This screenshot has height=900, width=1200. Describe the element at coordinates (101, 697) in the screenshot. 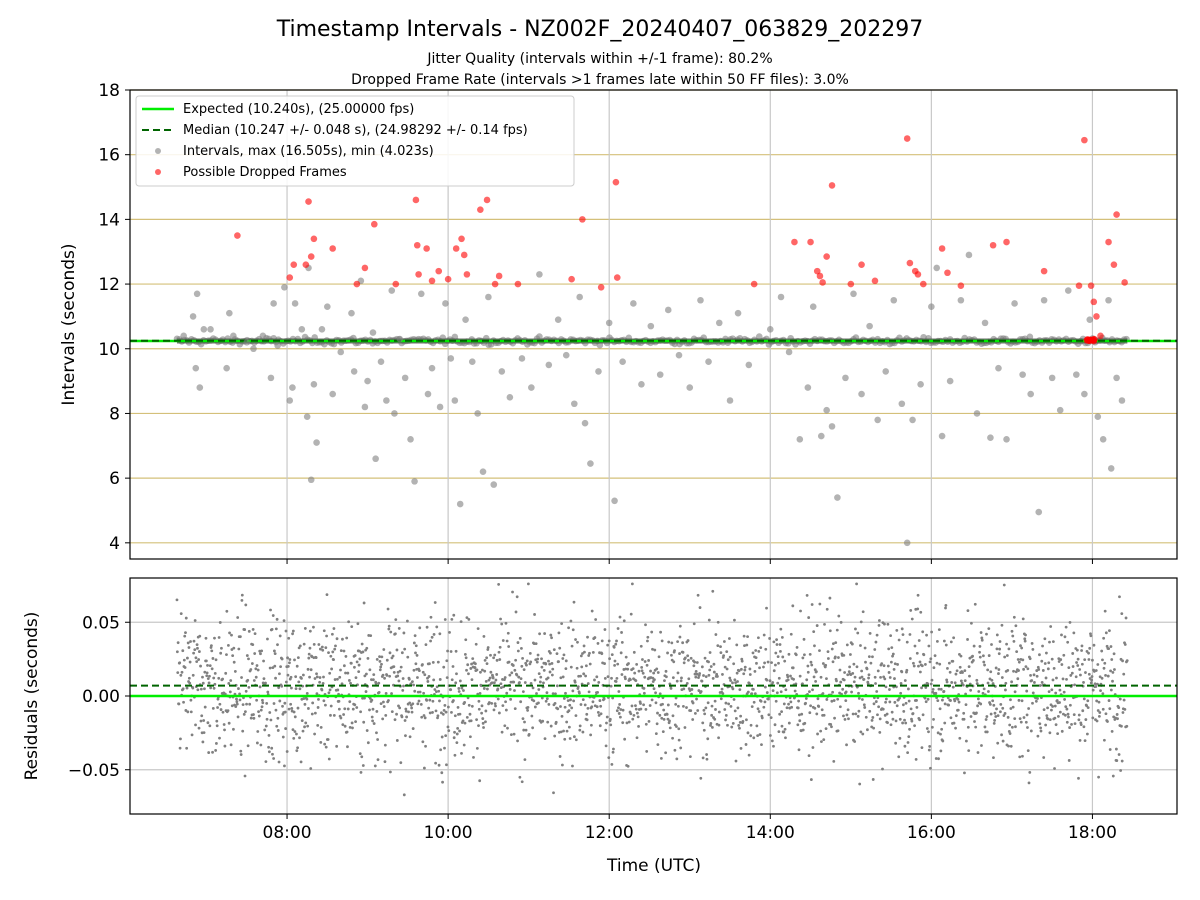

I see `residuals-y-tick-label: 0.00` at that location.